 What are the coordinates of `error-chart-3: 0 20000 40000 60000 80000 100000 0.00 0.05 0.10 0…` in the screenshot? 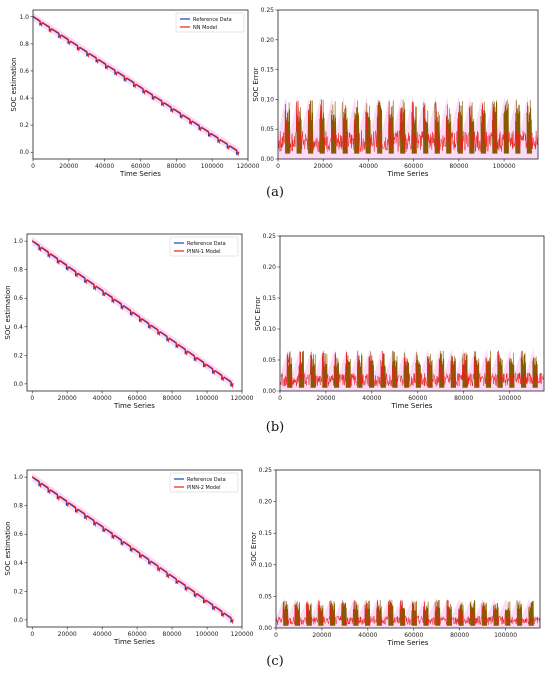 It's located at (395, 557).